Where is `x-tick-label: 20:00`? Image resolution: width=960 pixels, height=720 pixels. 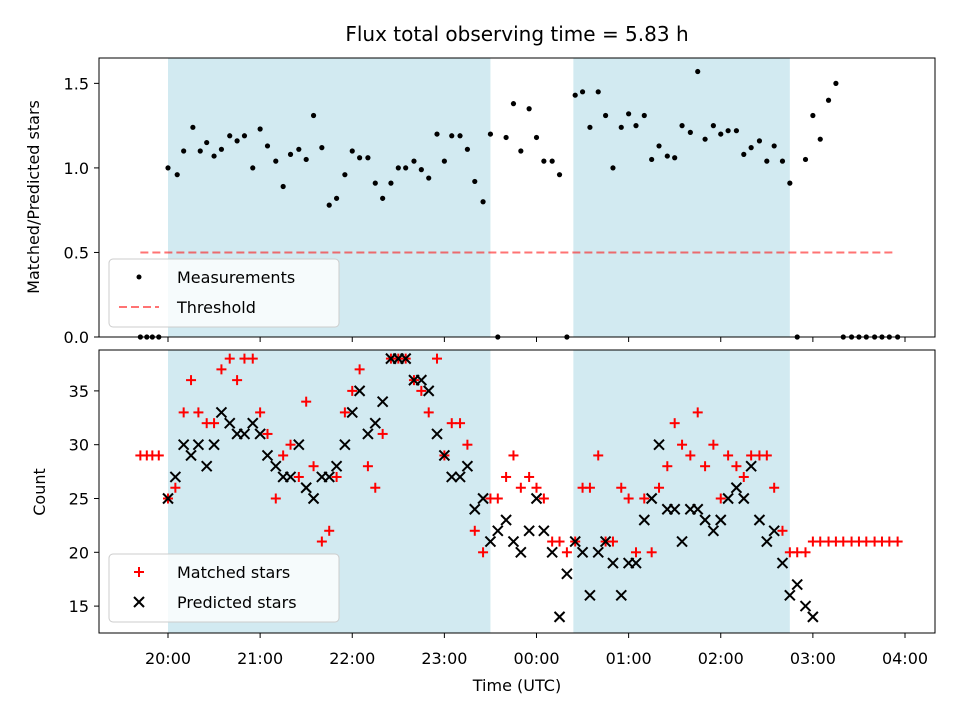 x-tick-label: 20:00 is located at coordinates (168, 658).